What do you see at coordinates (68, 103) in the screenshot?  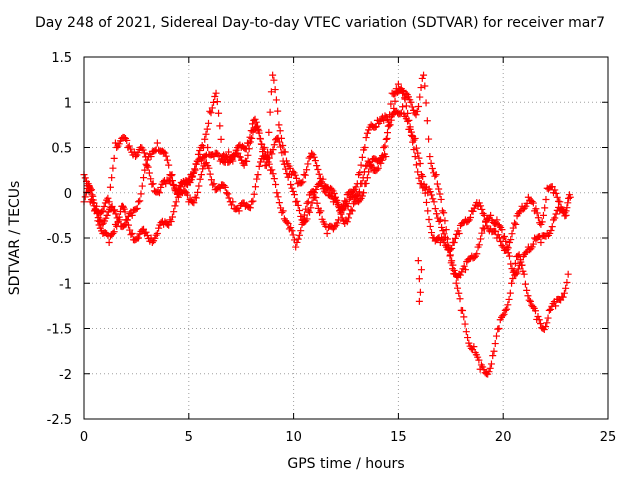 I see `y-tick-label: 1` at bounding box center [68, 103].